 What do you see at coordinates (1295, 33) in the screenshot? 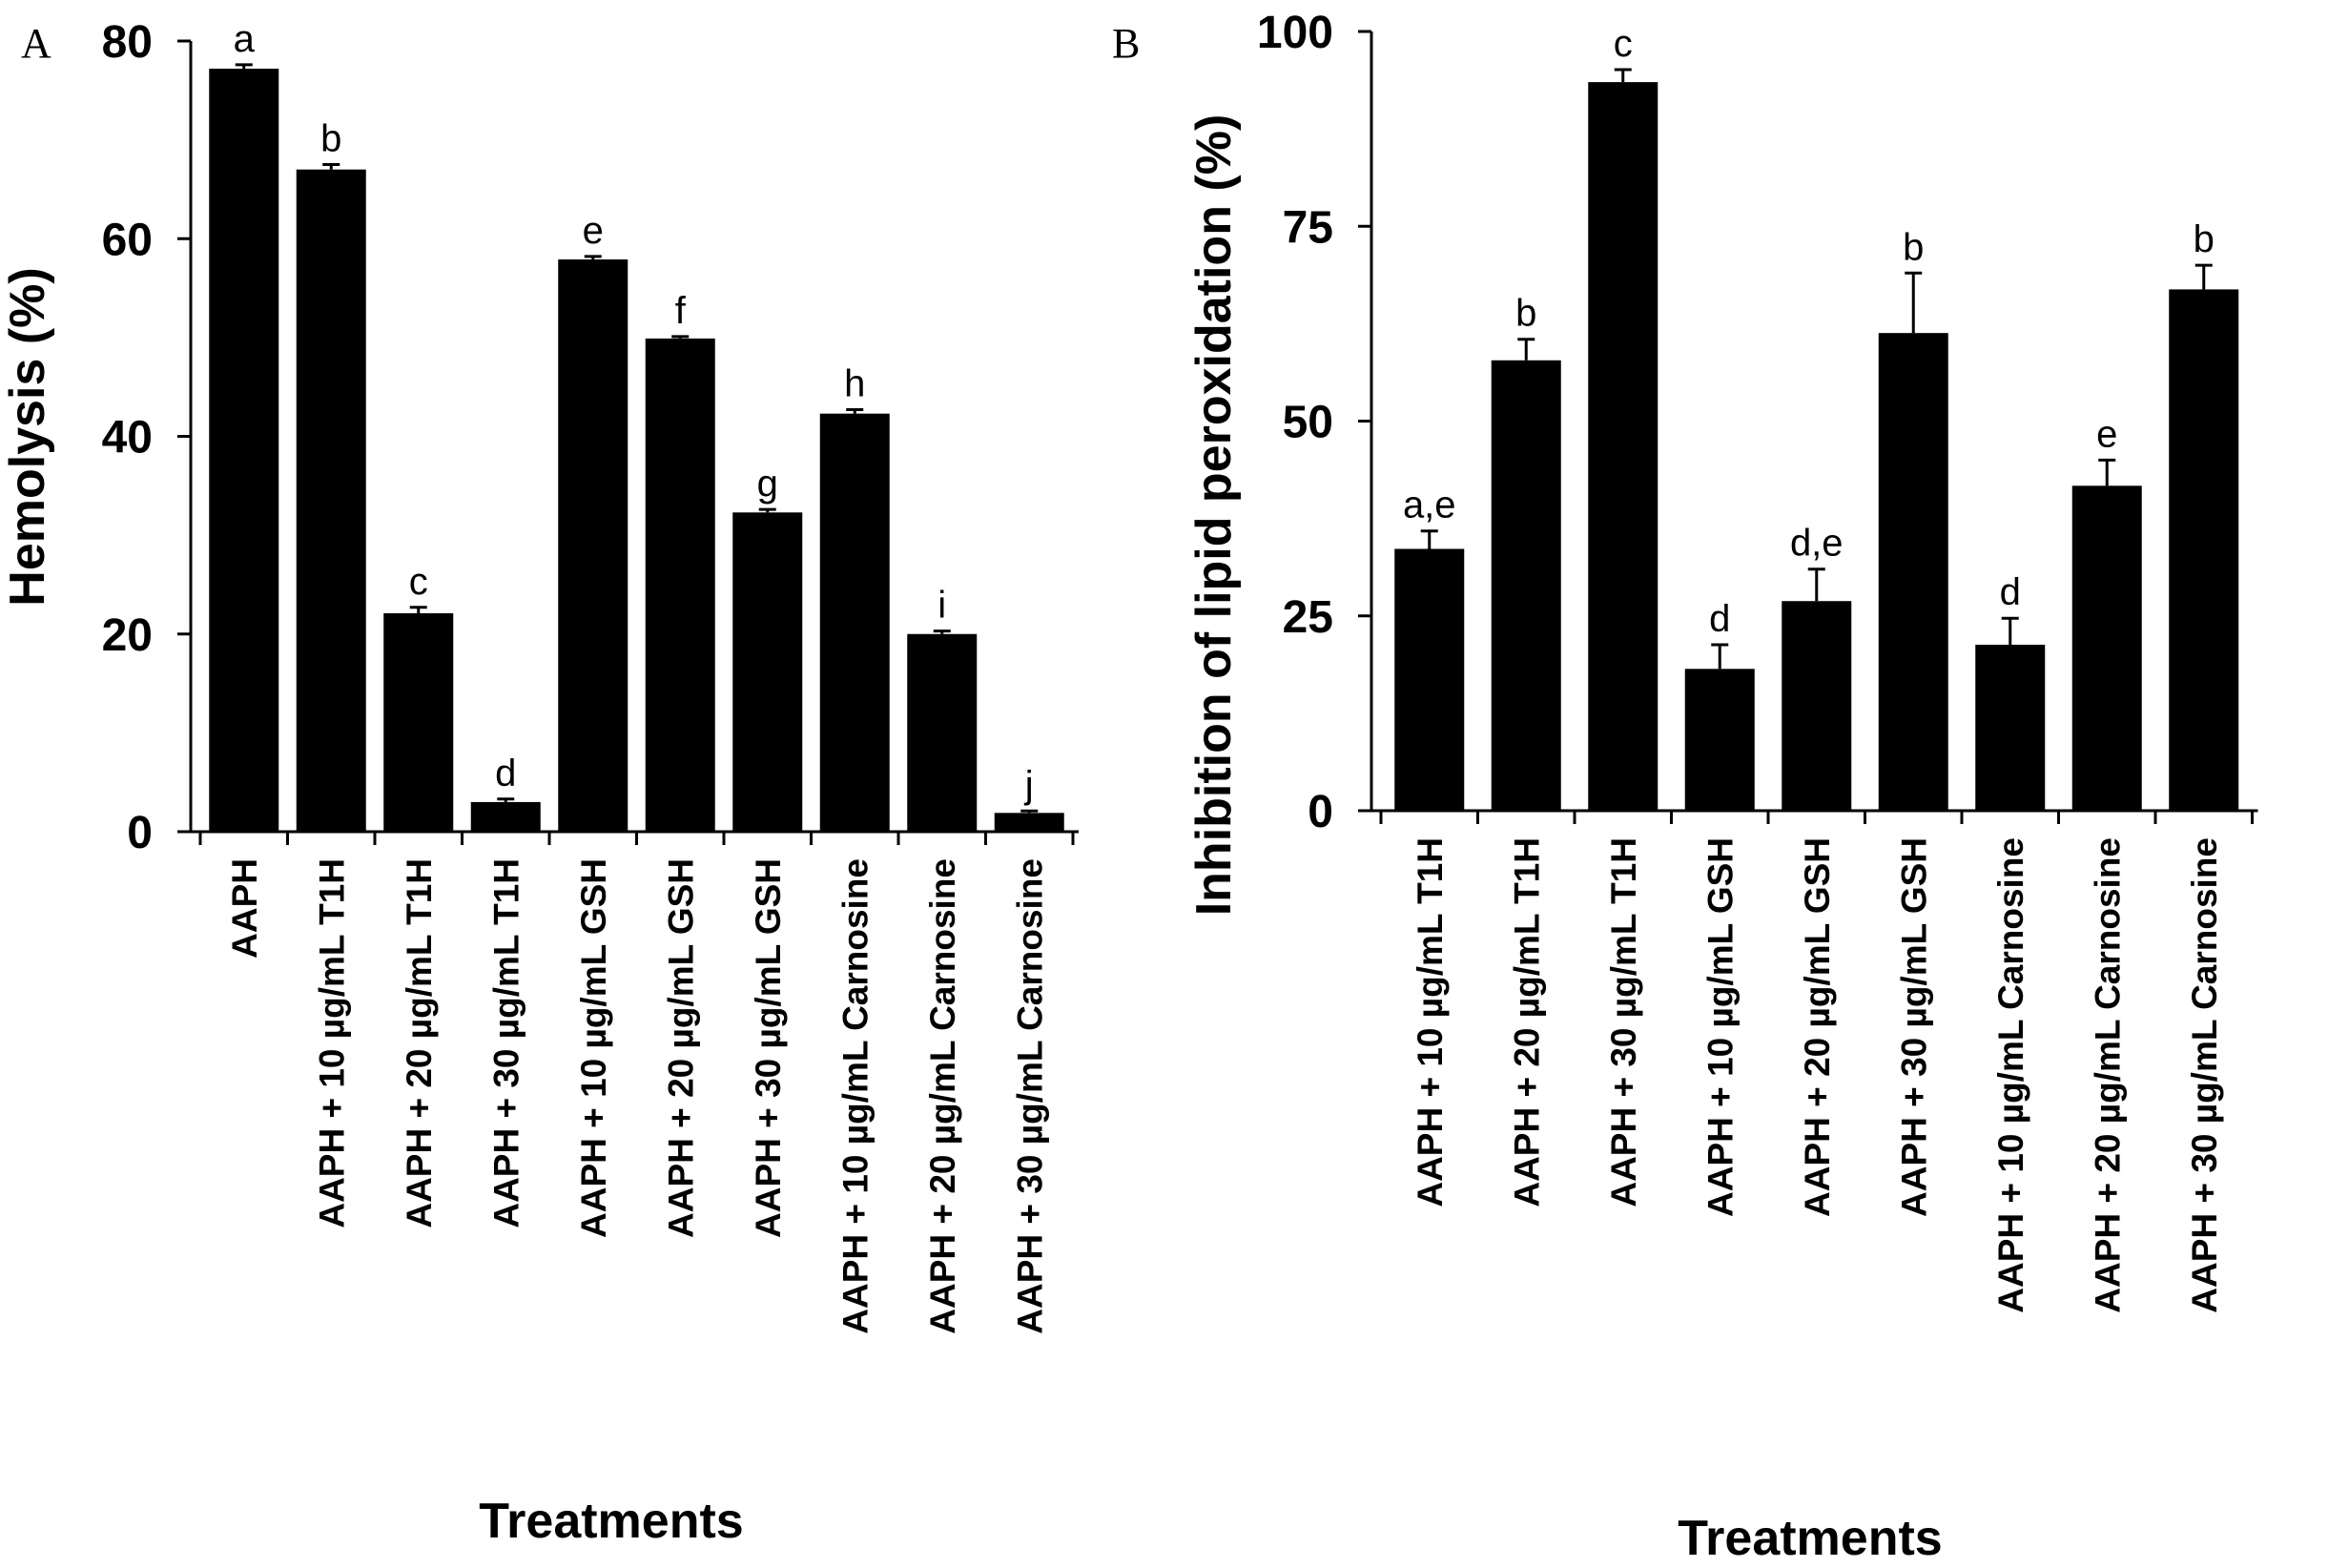
I see `y-tick-label: 100` at bounding box center [1295, 33].